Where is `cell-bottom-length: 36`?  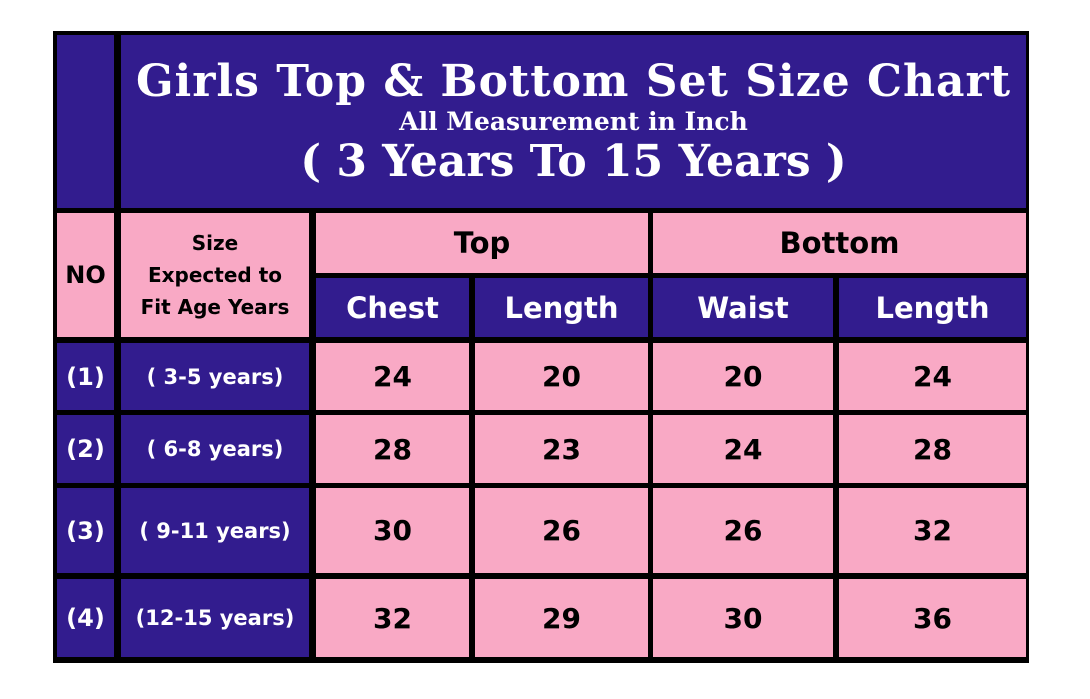 cell-bottom-length: 36 is located at coordinates (932, 618).